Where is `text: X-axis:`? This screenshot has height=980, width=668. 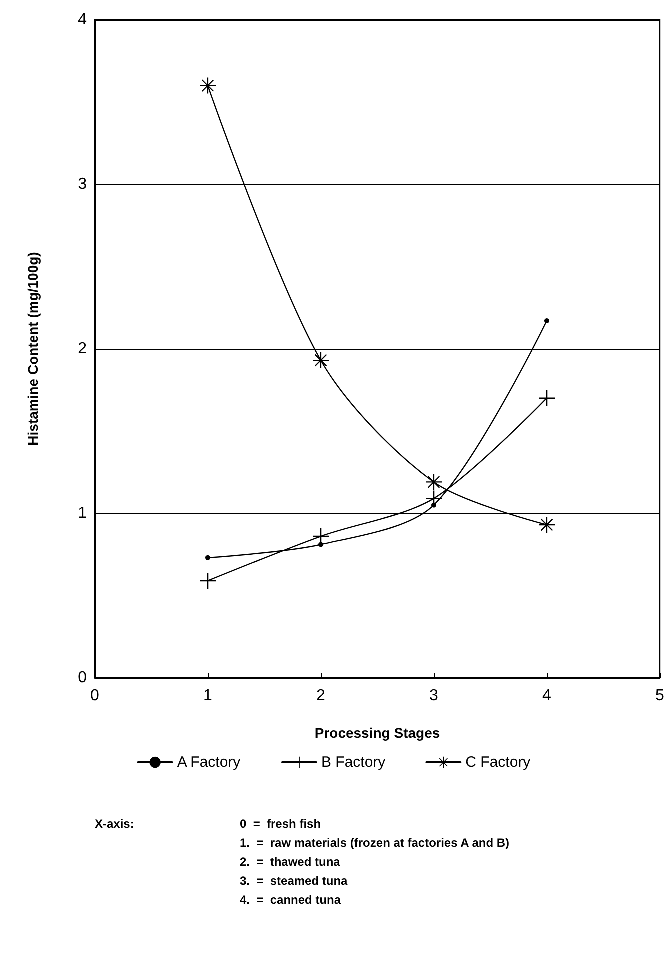 text: X-axis: is located at coordinates (114, 824).